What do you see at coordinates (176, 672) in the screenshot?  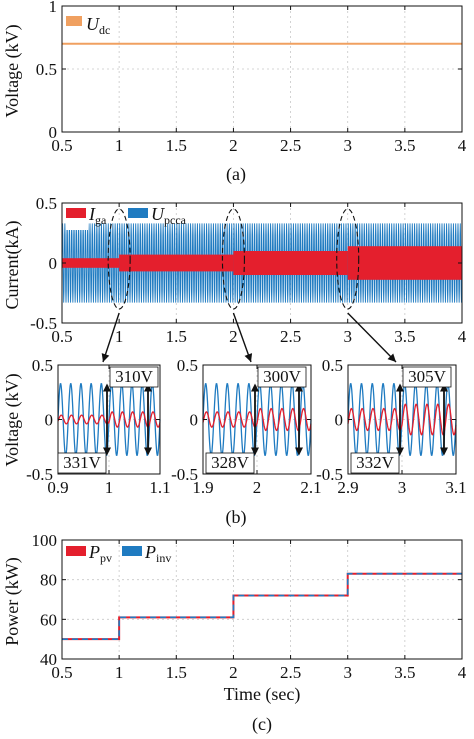 I see `panel-c-xtick-label: 1.5` at bounding box center [176, 672].